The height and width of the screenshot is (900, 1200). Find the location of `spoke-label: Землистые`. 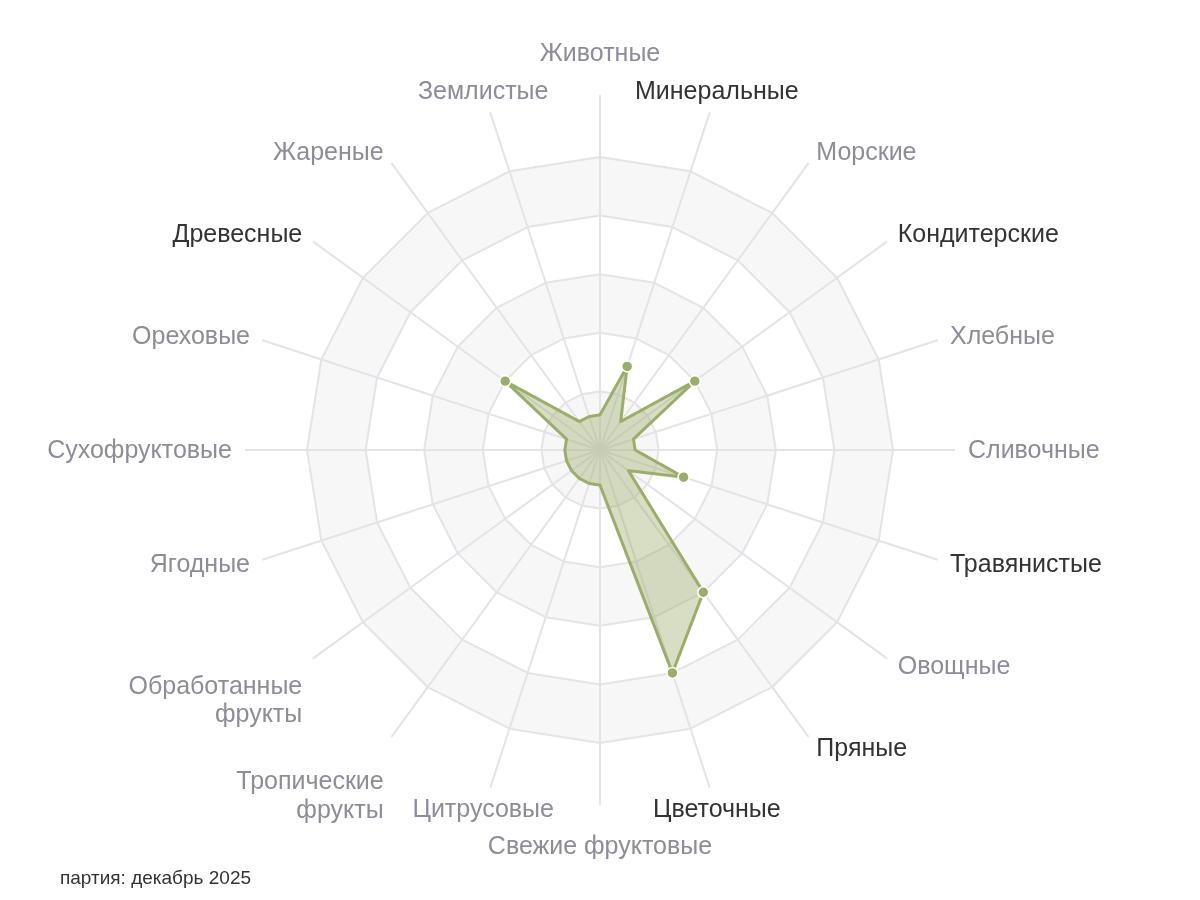

spoke-label: Землистые is located at coordinates (483, 89).